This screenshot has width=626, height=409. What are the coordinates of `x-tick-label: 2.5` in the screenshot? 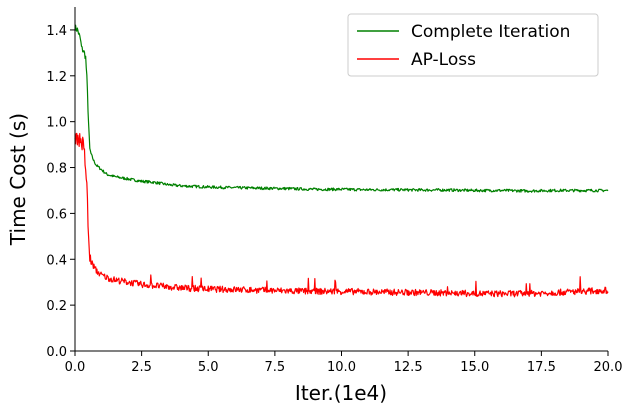 It's located at (141, 367).